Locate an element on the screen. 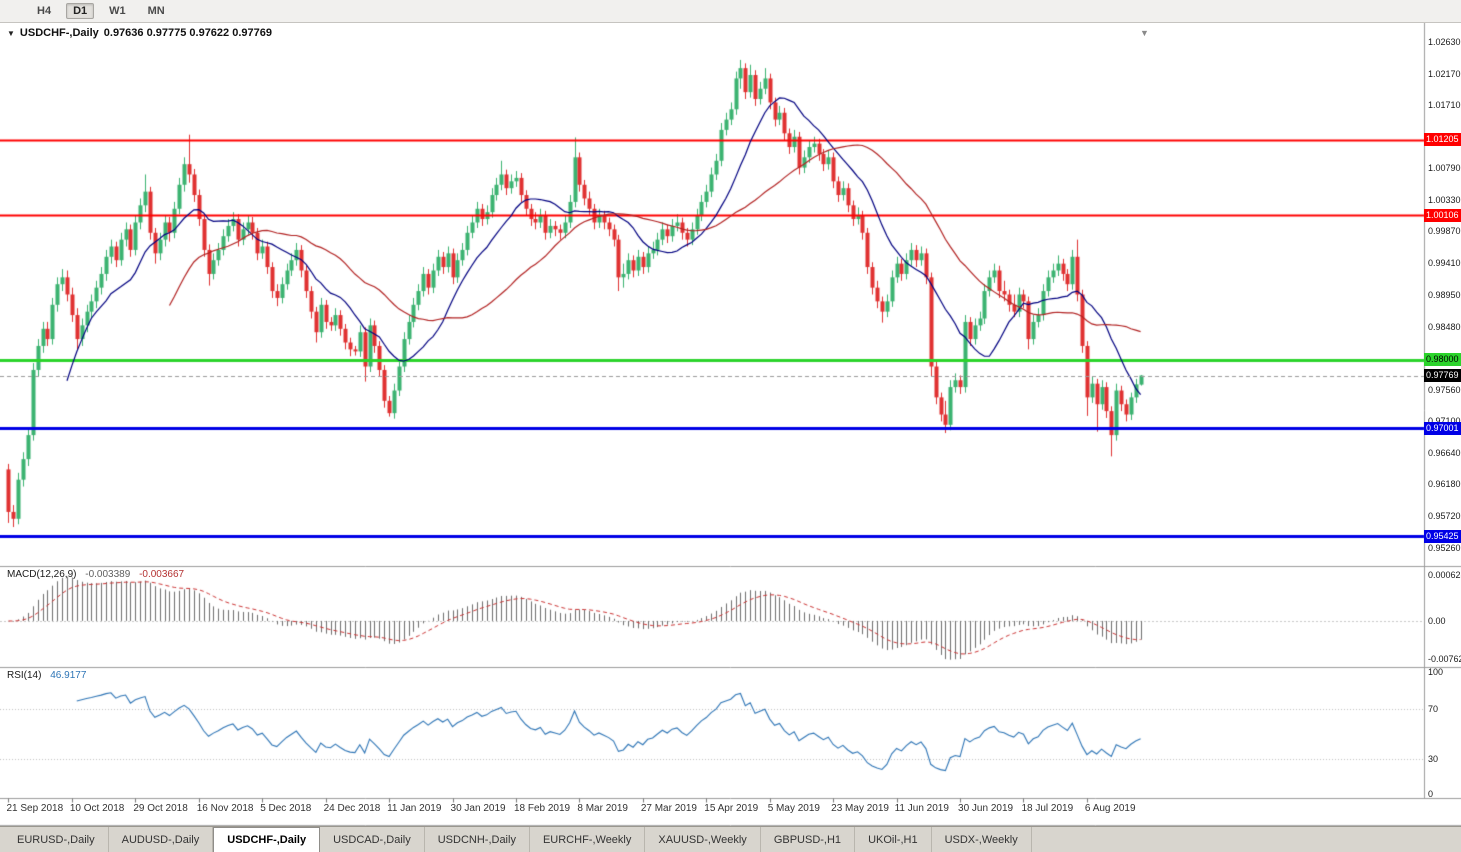 This screenshot has height=852, width=1461. timeframe-button-d1: D1 is located at coordinates (80, 11).